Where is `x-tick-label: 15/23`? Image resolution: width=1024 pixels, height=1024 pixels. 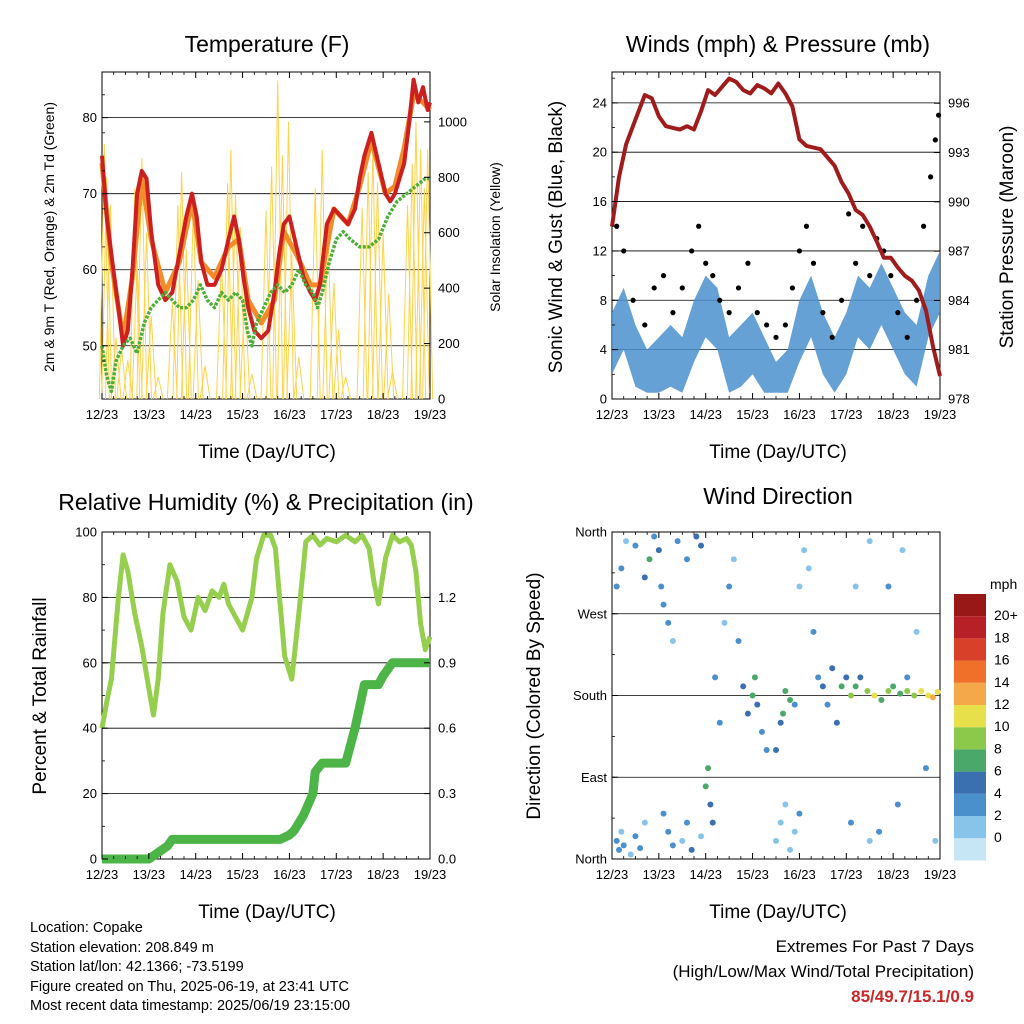 x-tick-label: 15/23 is located at coordinates (242, 874).